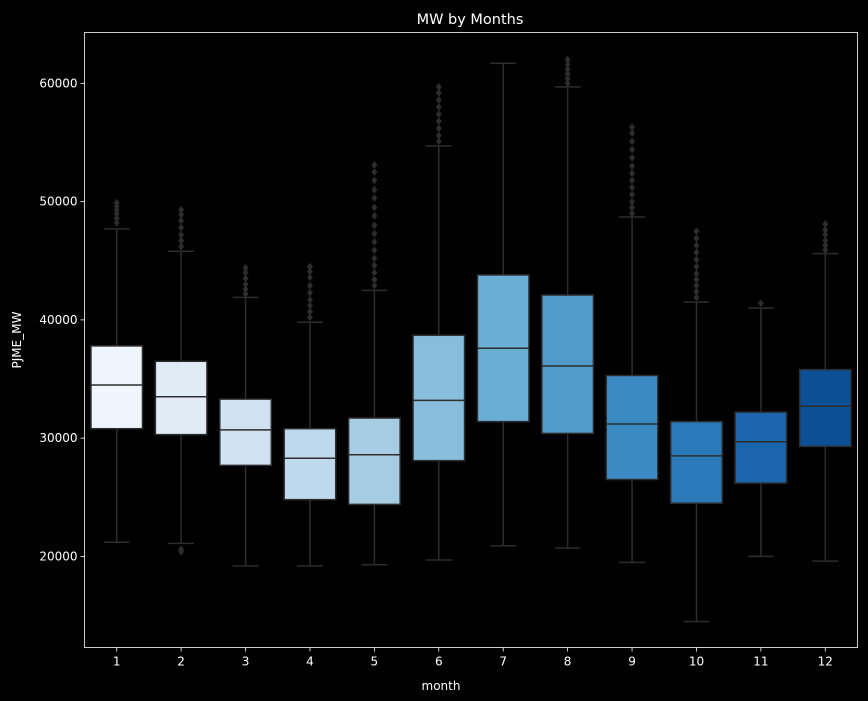 The image size is (868, 701). What do you see at coordinates (17, 339) in the screenshot?
I see `y-axis-label: PJME_MW` at bounding box center [17, 339].